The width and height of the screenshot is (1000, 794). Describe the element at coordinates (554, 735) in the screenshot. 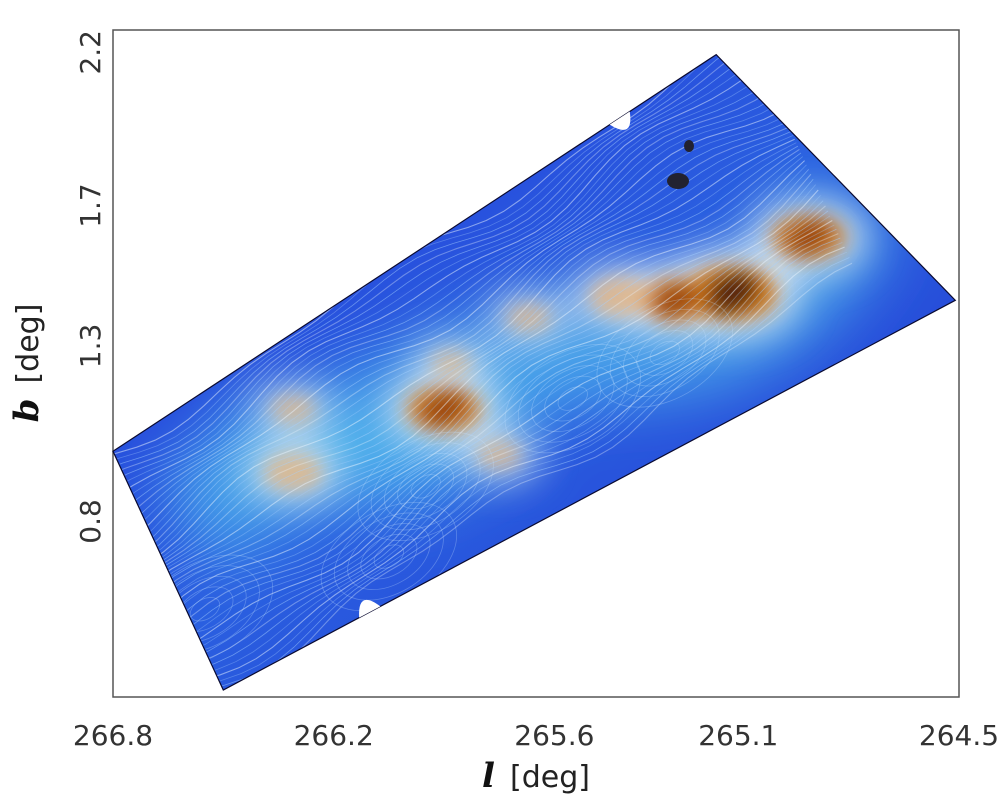

I see `x-tick-label: 265.6` at that location.